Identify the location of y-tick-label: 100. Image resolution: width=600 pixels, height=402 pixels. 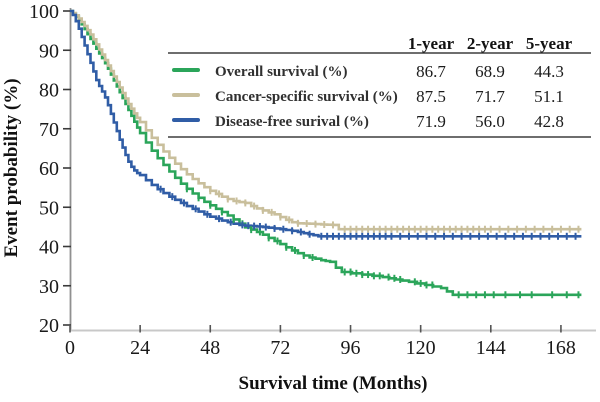
(44, 12).